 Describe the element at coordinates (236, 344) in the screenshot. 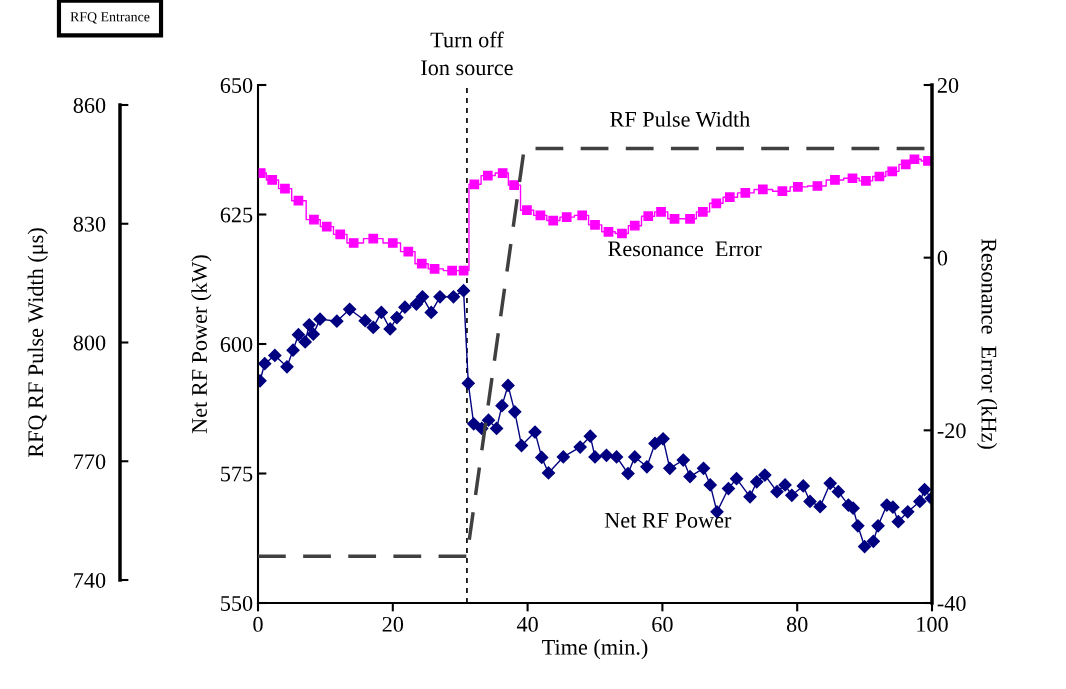

I see `y-tick-label: 600` at that location.